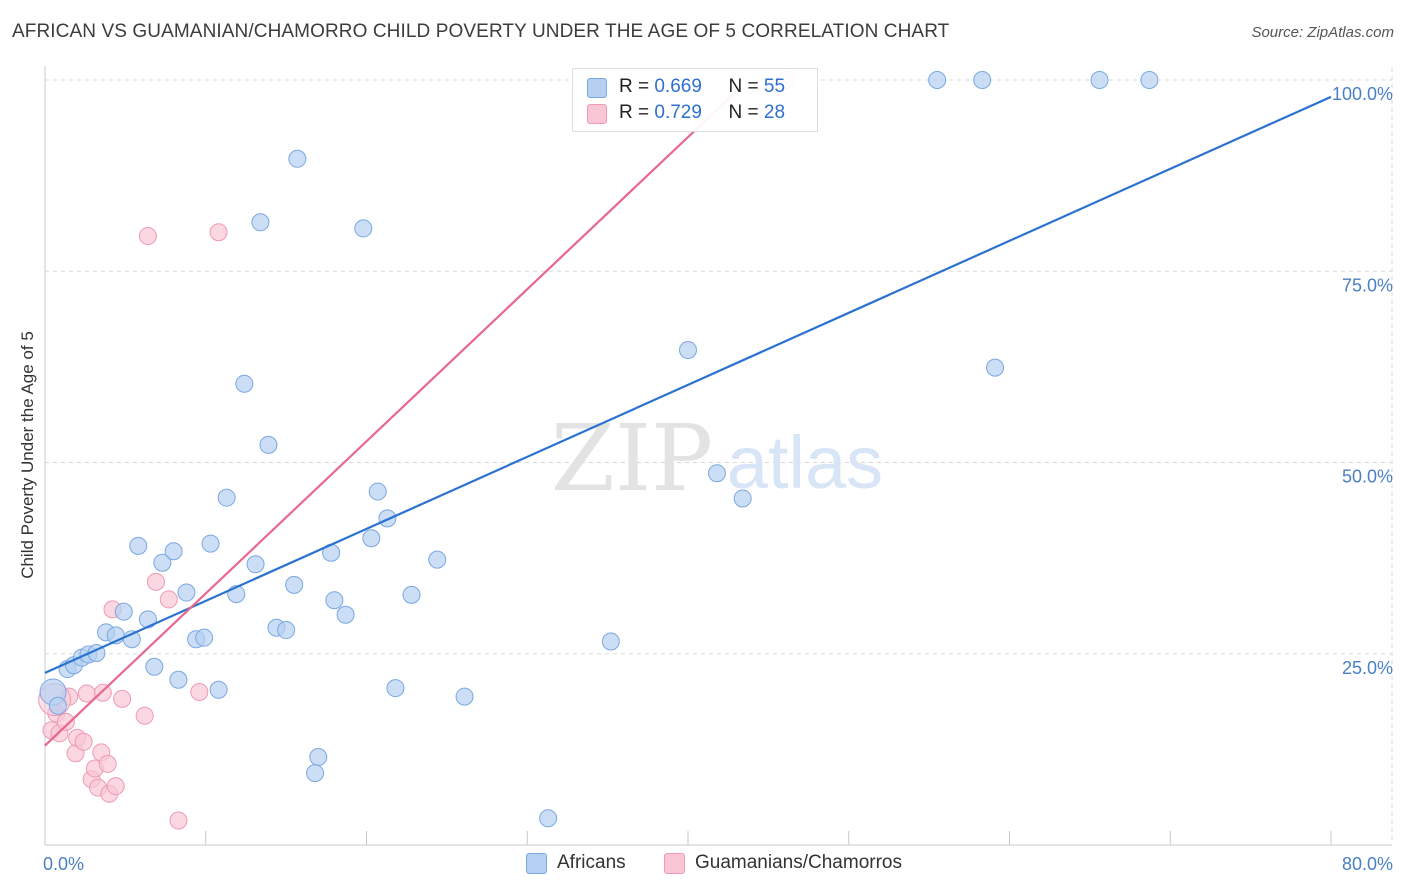  I want to click on correlation-legend: R = 0.669 N = 55 R = 0.729 N = 28, so click(695, 100).